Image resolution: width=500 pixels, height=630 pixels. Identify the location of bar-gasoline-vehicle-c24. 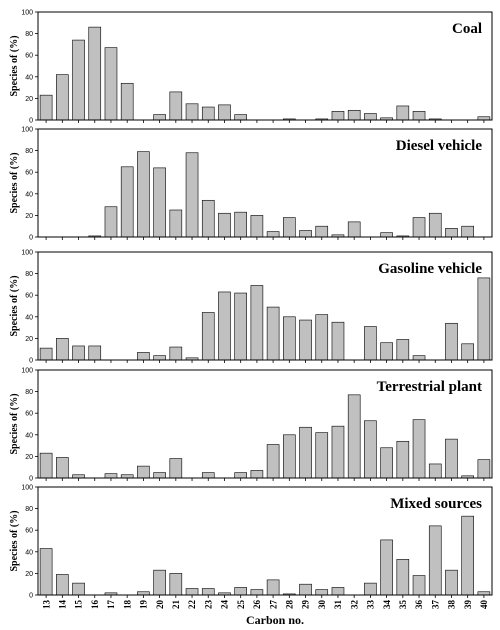
(224, 326).